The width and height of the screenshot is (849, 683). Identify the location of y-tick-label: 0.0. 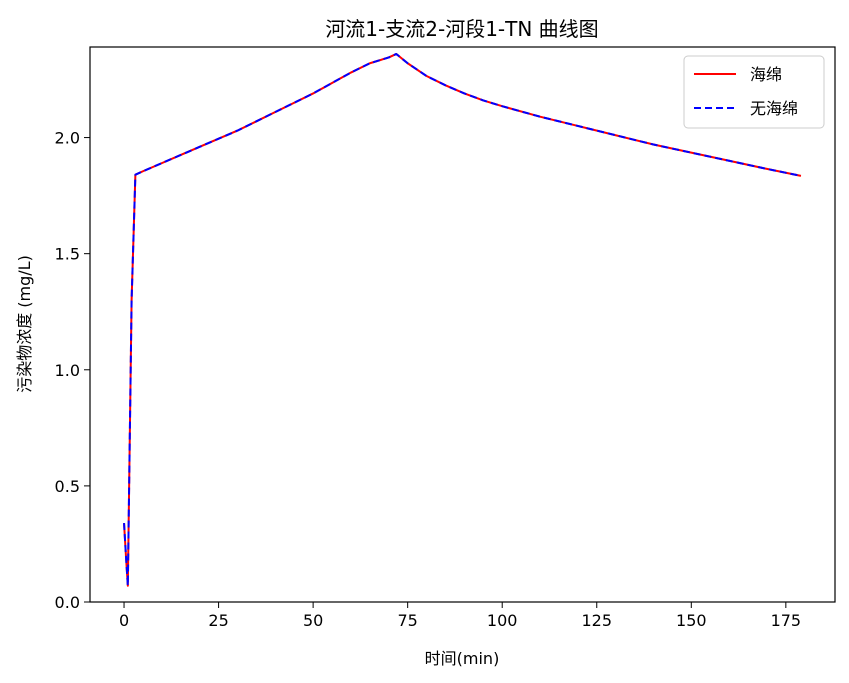
(67, 602).